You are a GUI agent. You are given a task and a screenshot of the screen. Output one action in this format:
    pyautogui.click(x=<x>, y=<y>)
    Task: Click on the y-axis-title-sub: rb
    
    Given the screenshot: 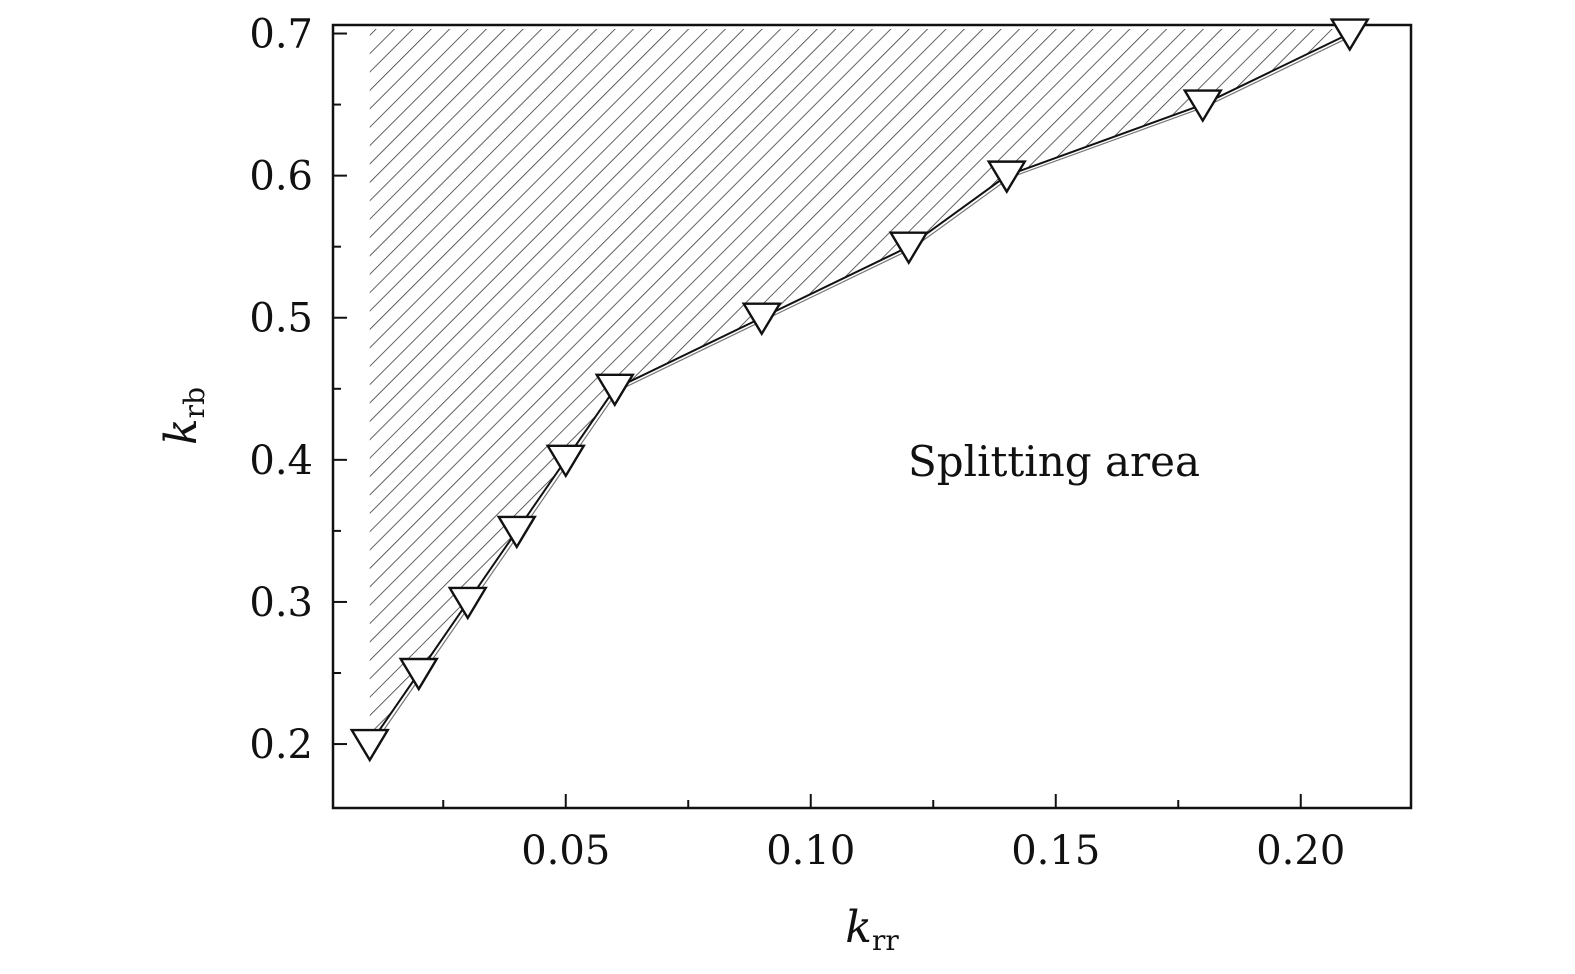 What is the action you would take?
    pyautogui.click(x=194, y=402)
    